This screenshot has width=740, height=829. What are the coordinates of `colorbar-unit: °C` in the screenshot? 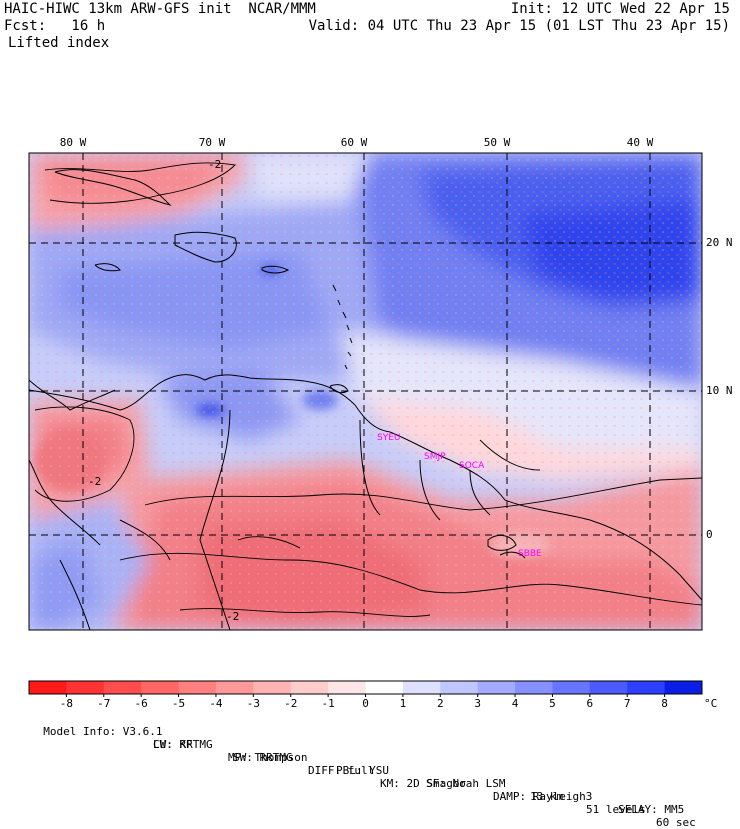 It's located at (710, 703).